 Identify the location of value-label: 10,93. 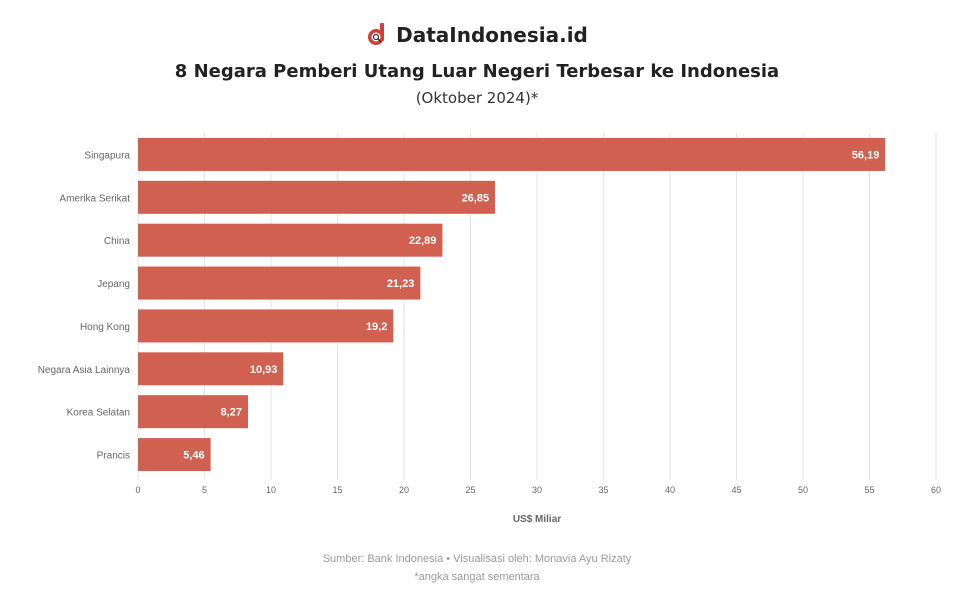
(264, 370).